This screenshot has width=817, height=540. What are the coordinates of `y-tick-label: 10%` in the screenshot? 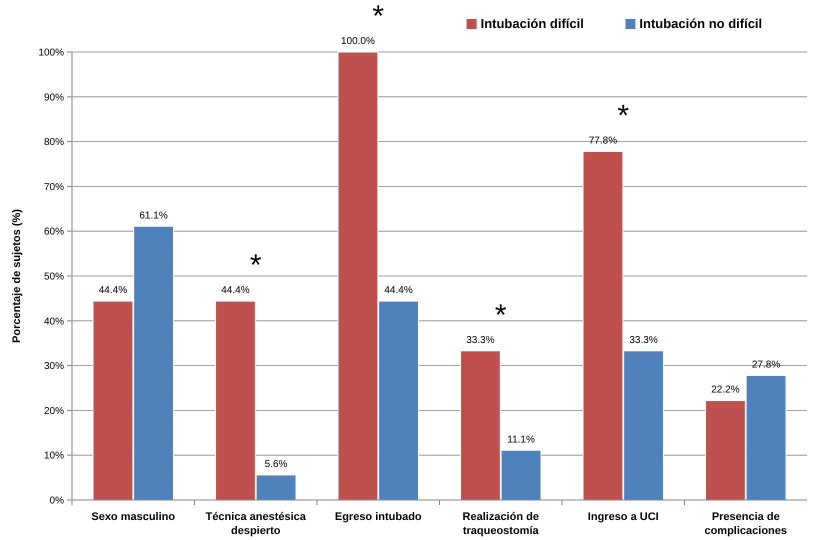 It's located at (54, 456).